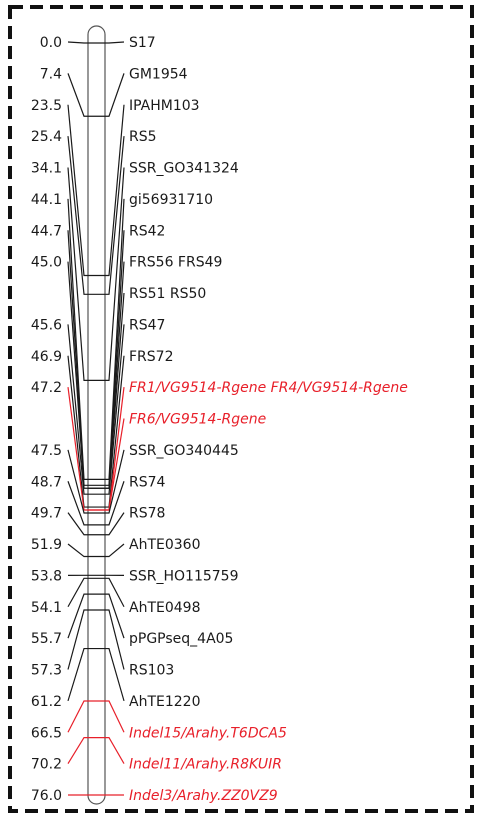 The height and width of the screenshot is (818, 479). I want to click on marker-connector-right-fr6-vg9514-rgene, so click(115, 464).